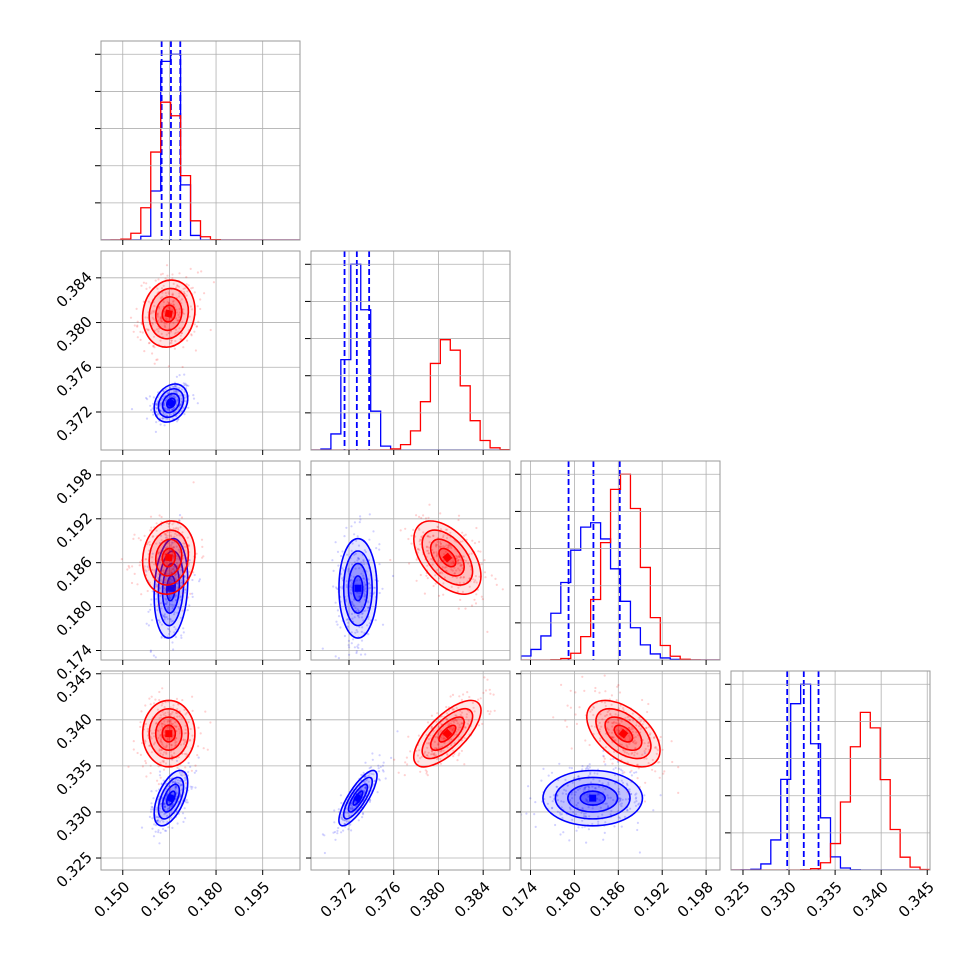 The width and height of the screenshot is (970, 970). What do you see at coordinates (74, 731) in the screenshot?
I see `y-tick-label: 0.340` at bounding box center [74, 731].